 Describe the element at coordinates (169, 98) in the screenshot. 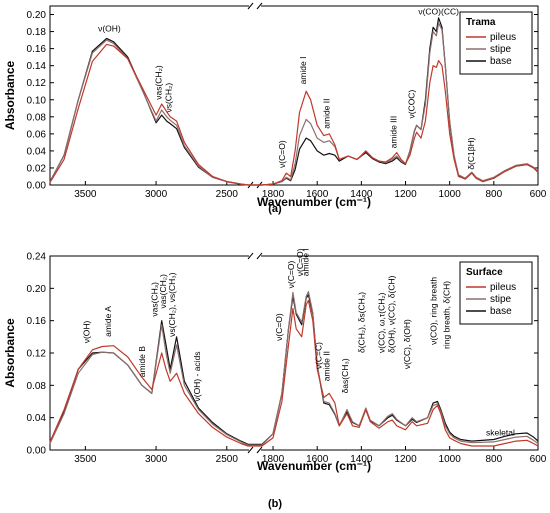

I see `peak-annotation: νs(CH₂)` at that location.